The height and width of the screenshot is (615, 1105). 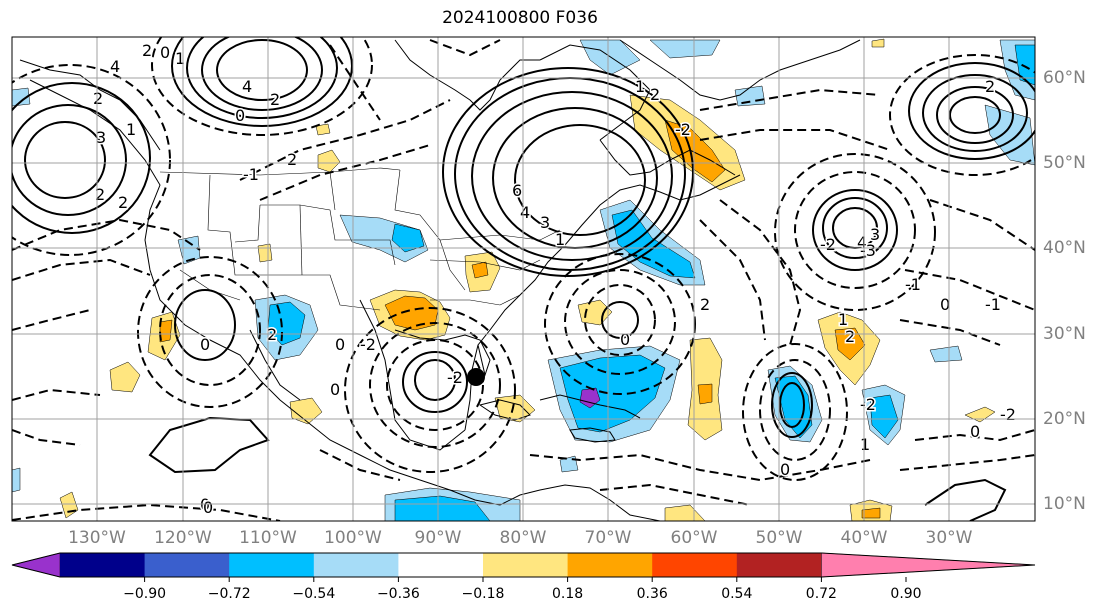 What do you see at coordinates (483, 594) in the screenshot?
I see `colorbar-tick-label: −0.18` at bounding box center [483, 594].